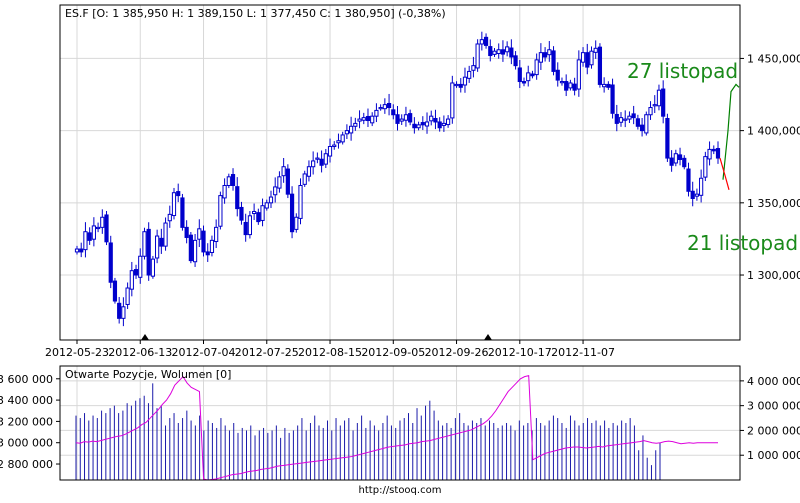 The image size is (800, 503). Describe the element at coordinates (393, 352) in the screenshot. I see `price-x-tick-label: 2012-09-05` at that location.